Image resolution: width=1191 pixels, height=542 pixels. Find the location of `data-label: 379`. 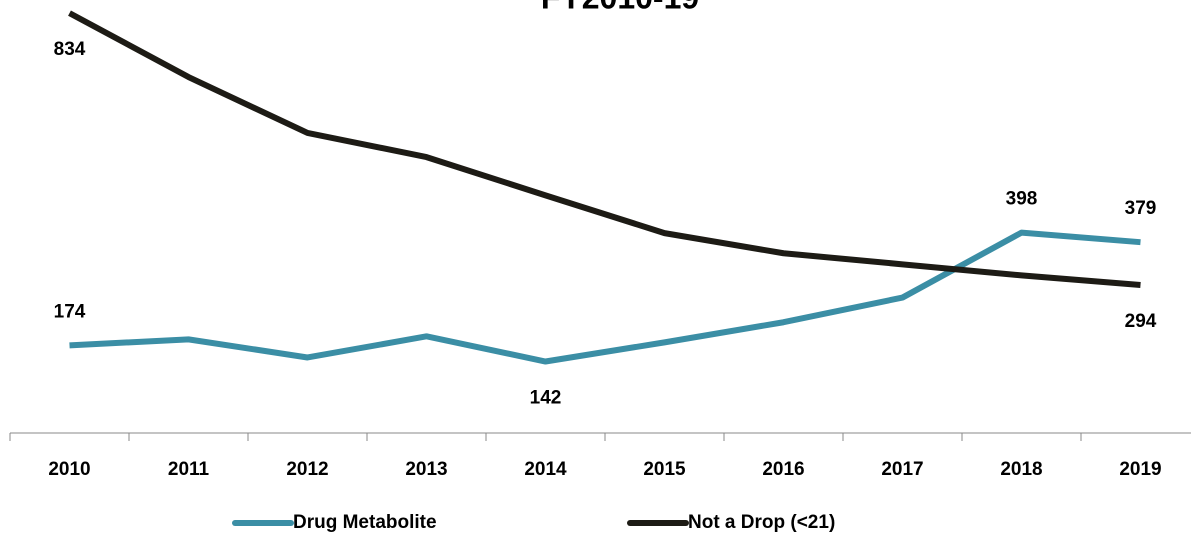

data-label: 379 is located at coordinates (1141, 208).